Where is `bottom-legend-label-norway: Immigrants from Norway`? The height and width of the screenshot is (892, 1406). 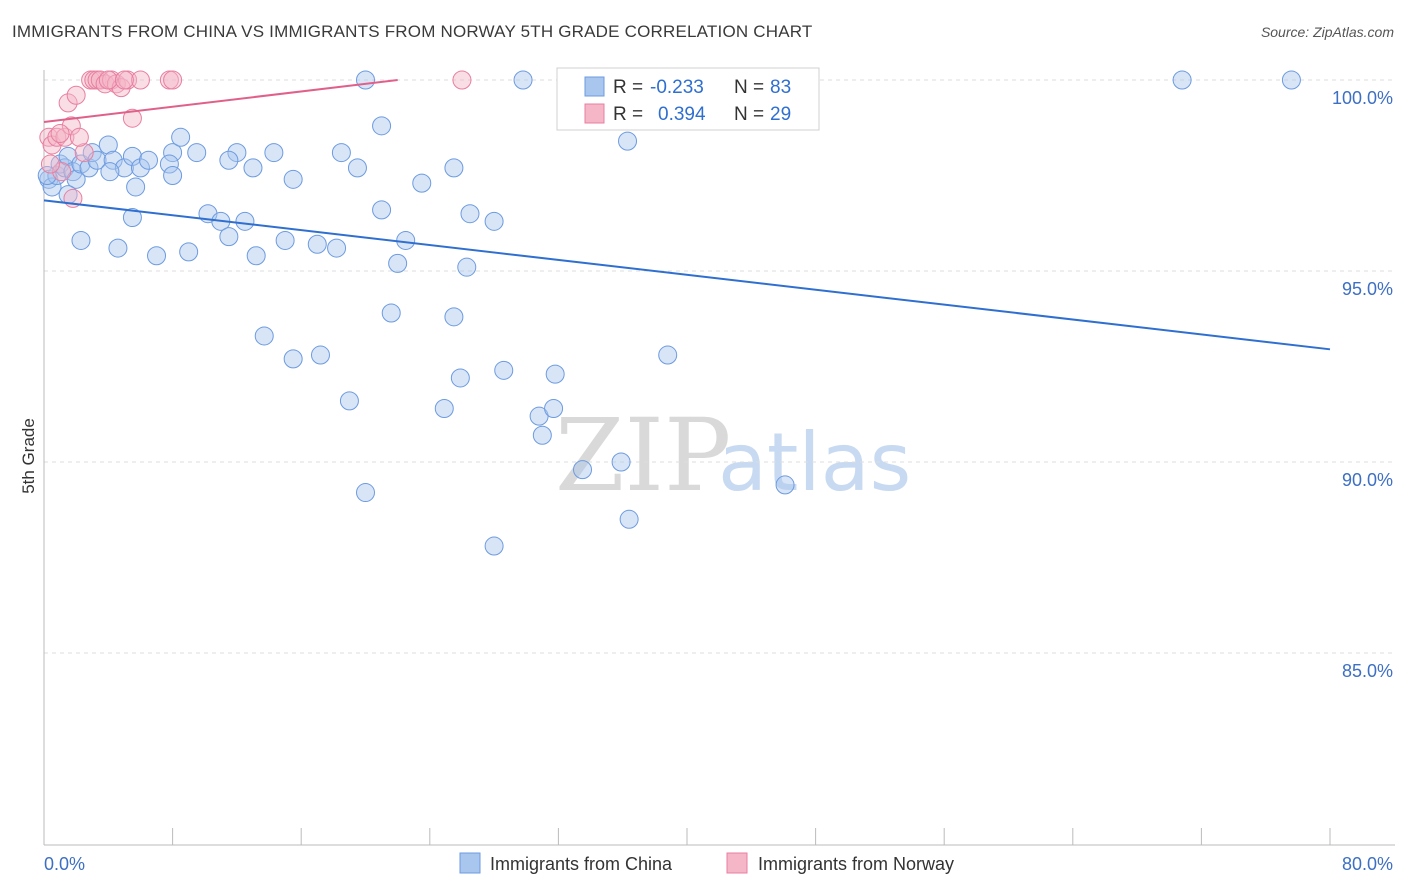 bottom-legend-label-norway: Immigrants from Norway is located at coordinates (856, 864).